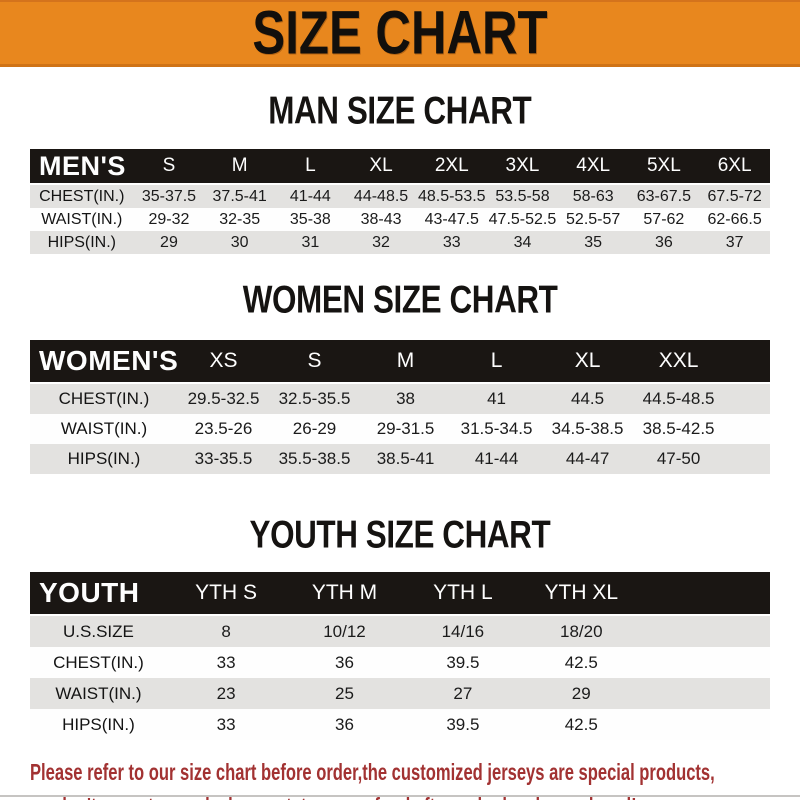 The image size is (800, 800). What do you see at coordinates (98, 631) in the screenshot?
I see `row-label: U.S.SIZE` at bounding box center [98, 631].